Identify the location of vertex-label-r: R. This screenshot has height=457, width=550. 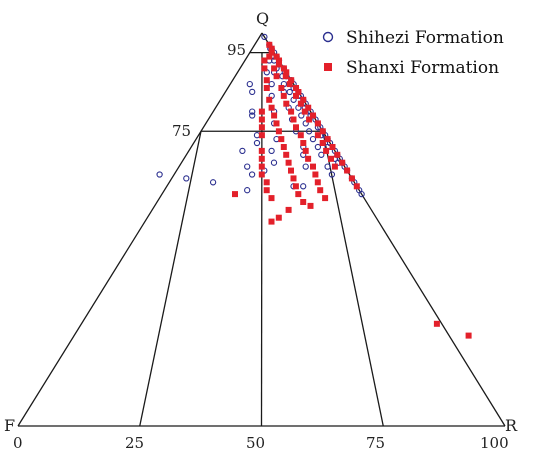
(511, 425).